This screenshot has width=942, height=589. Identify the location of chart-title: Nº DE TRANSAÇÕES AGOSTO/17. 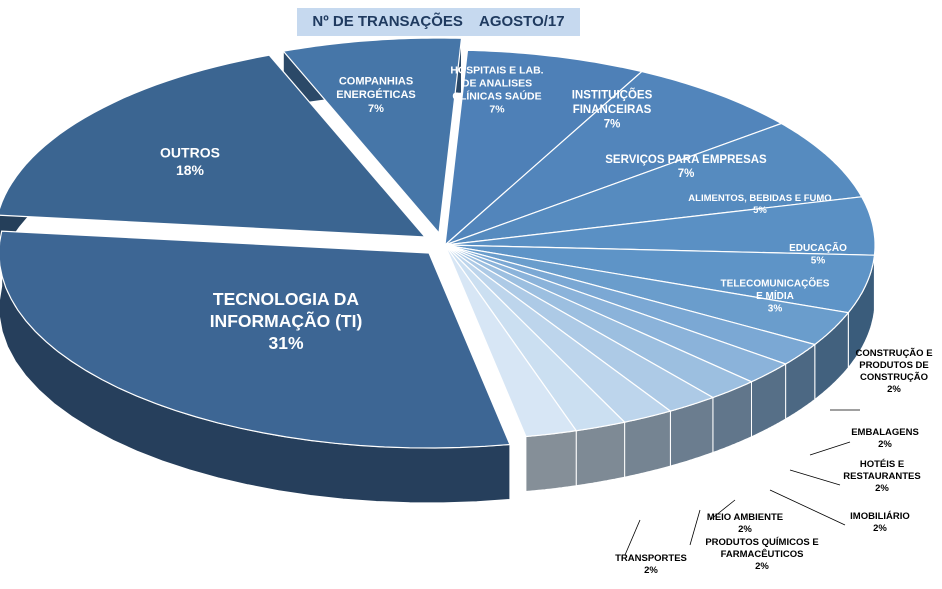
(438, 21).